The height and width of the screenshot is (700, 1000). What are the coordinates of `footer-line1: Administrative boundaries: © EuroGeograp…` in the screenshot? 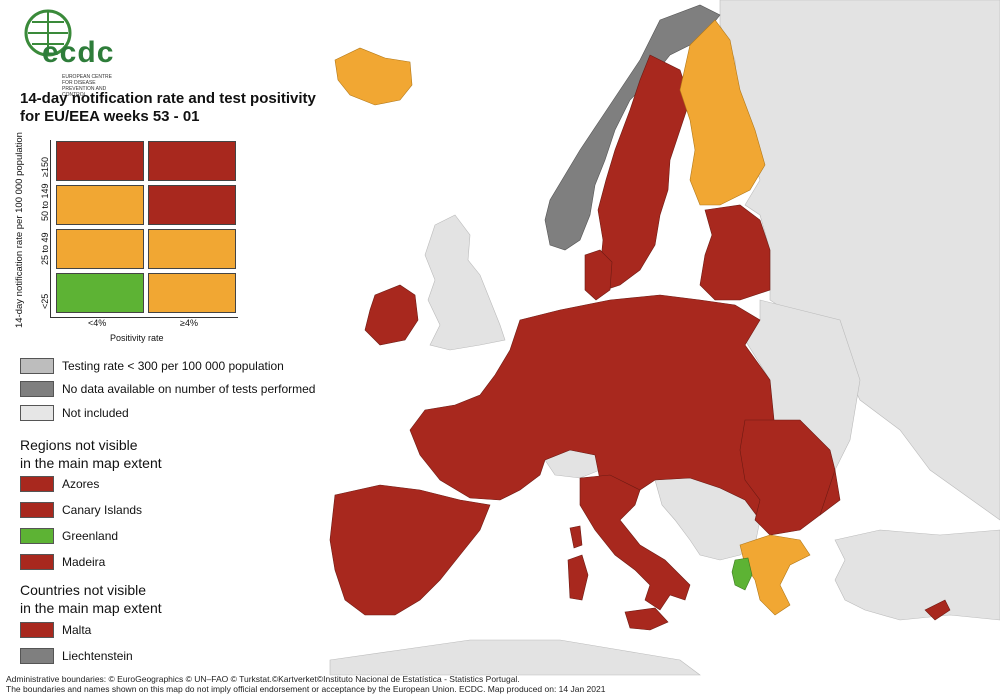 It's located at (263, 679).